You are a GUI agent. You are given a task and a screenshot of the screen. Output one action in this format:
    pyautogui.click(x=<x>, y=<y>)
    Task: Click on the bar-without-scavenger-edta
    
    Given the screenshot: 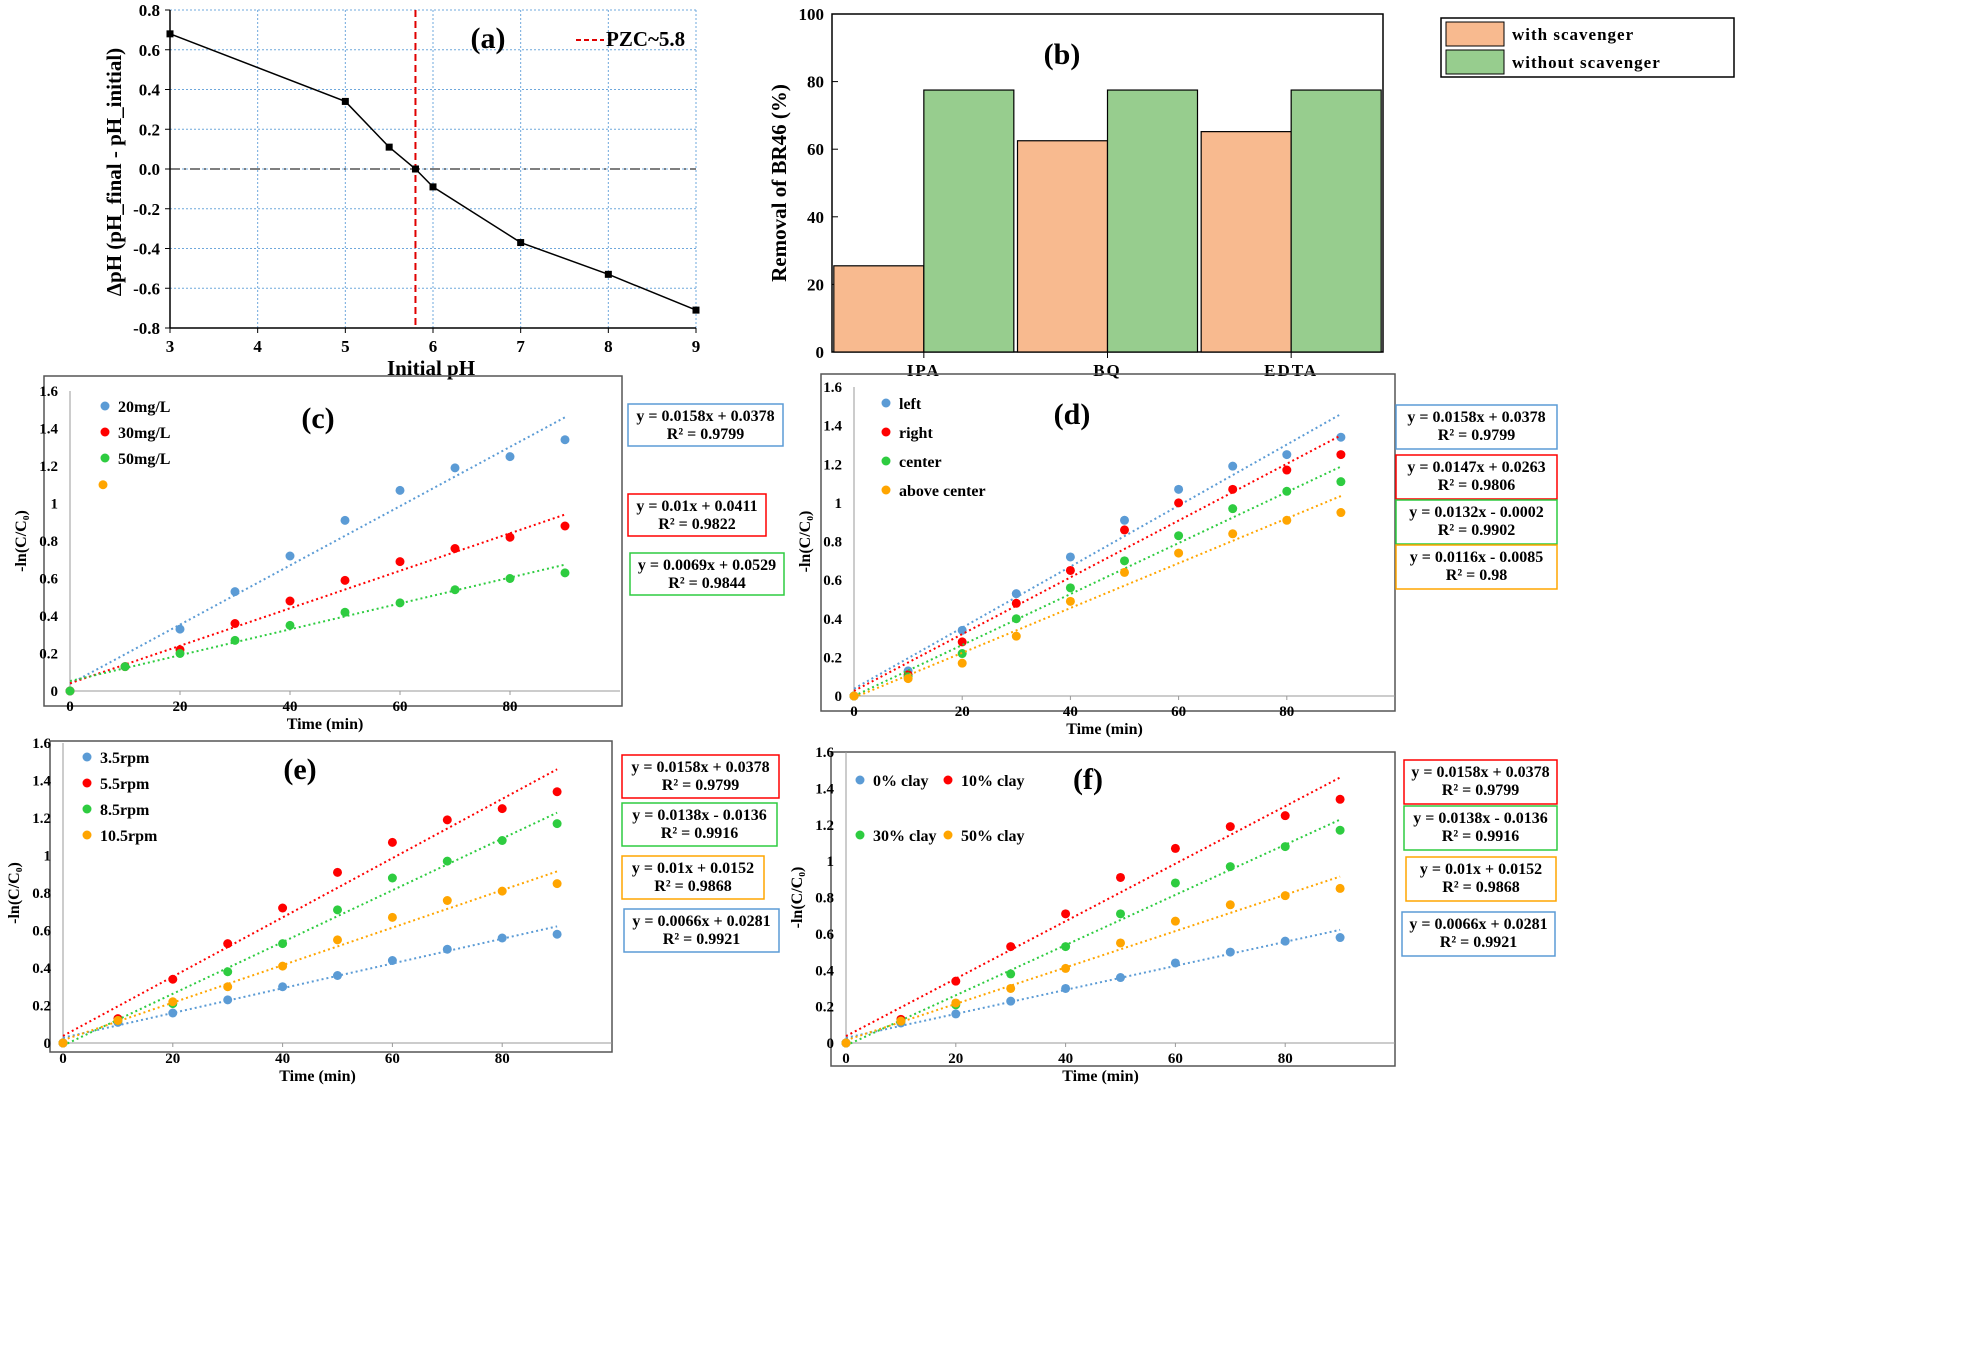 What is the action you would take?
    pyautogui.click(x=1336, y=221)
    